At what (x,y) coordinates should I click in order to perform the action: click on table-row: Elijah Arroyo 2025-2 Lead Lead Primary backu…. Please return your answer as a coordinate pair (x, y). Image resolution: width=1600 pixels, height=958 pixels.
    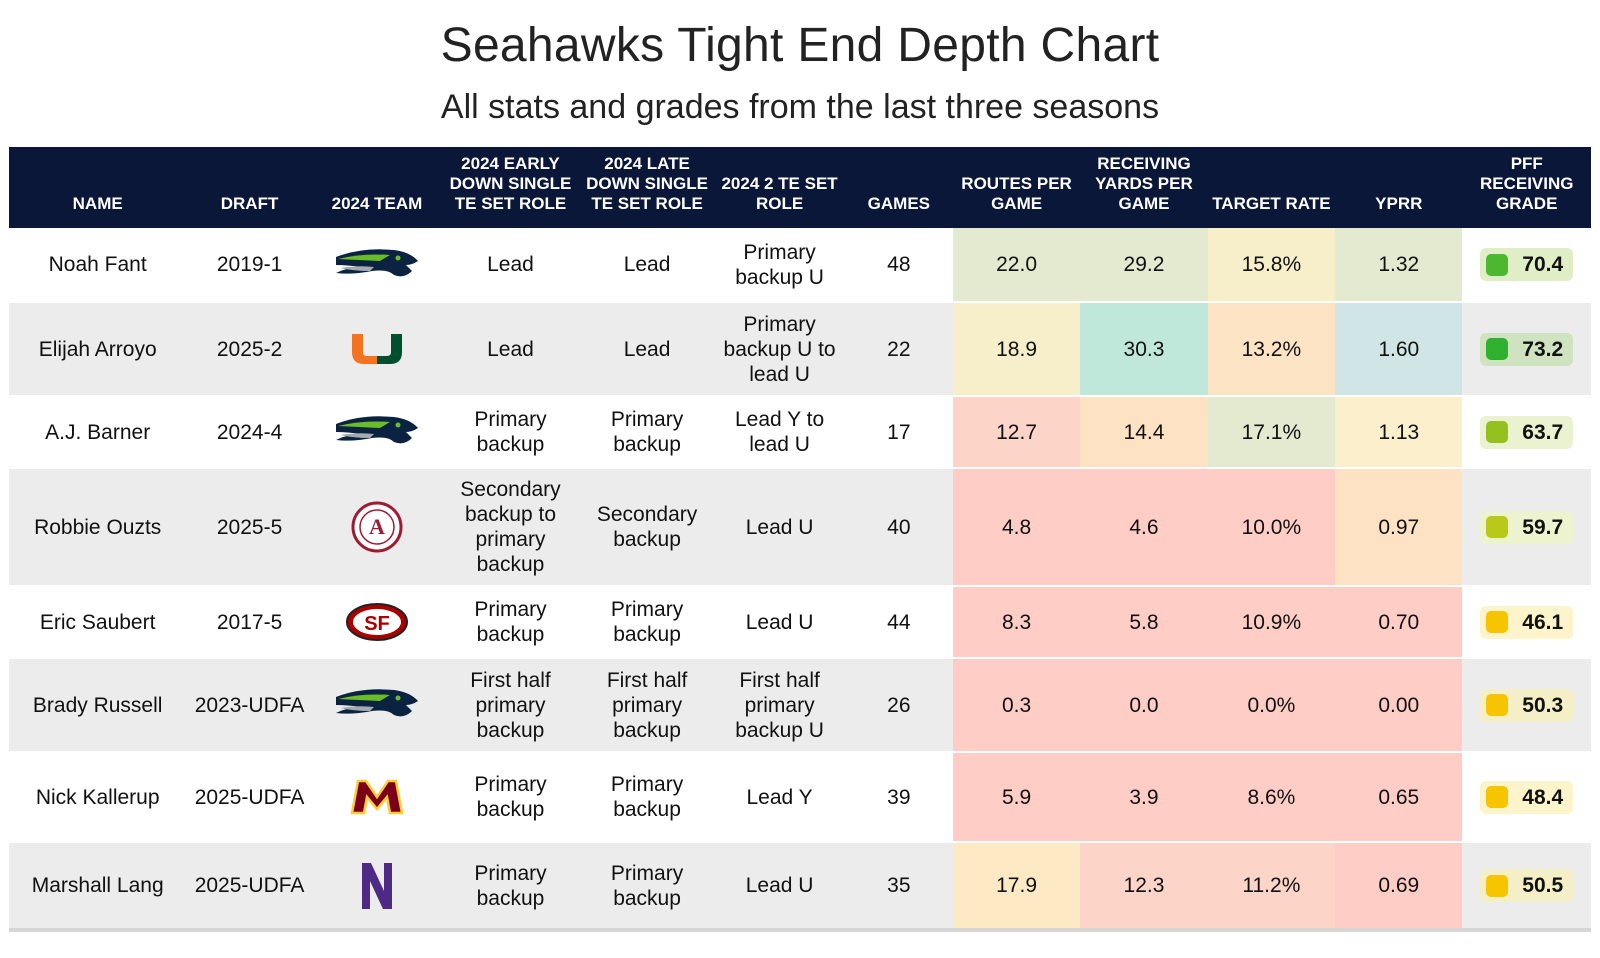
    Looking at the image, I should click on (800, 349).